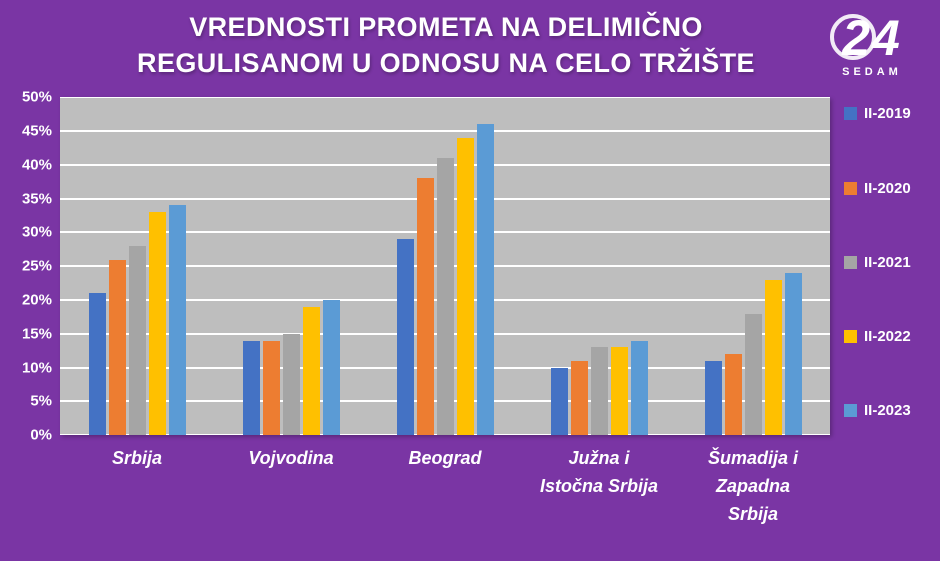 This screenshot has height=561, width=940. What do you see at coordinates (41, 401) in the screenshot?
I see `y-tick-label: 5%` at bounding box center [41, 401].